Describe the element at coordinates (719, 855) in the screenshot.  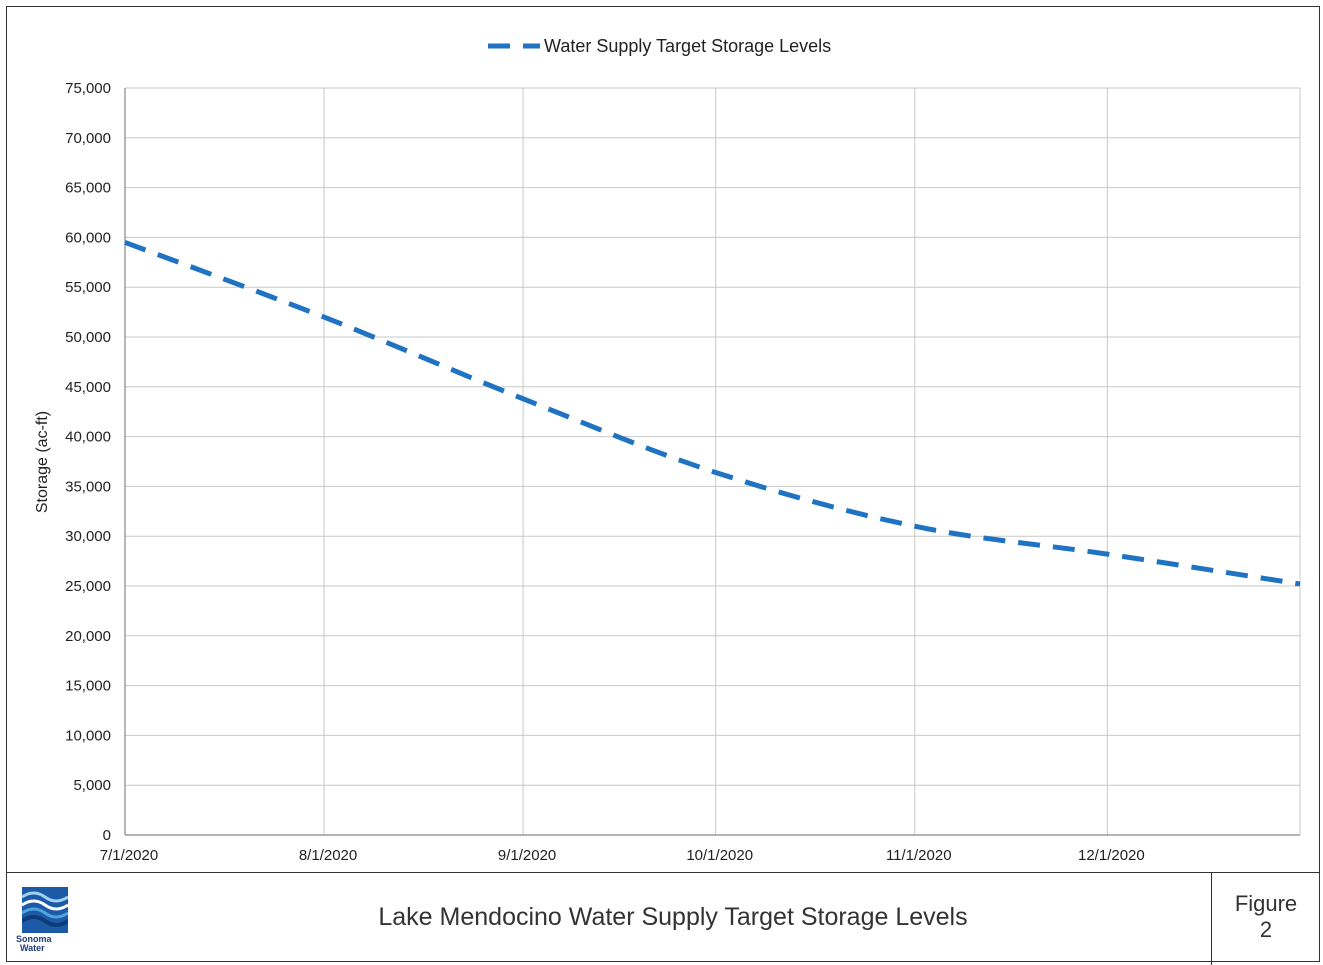
I see `x-tick-label: 10/1/2020` at that location.